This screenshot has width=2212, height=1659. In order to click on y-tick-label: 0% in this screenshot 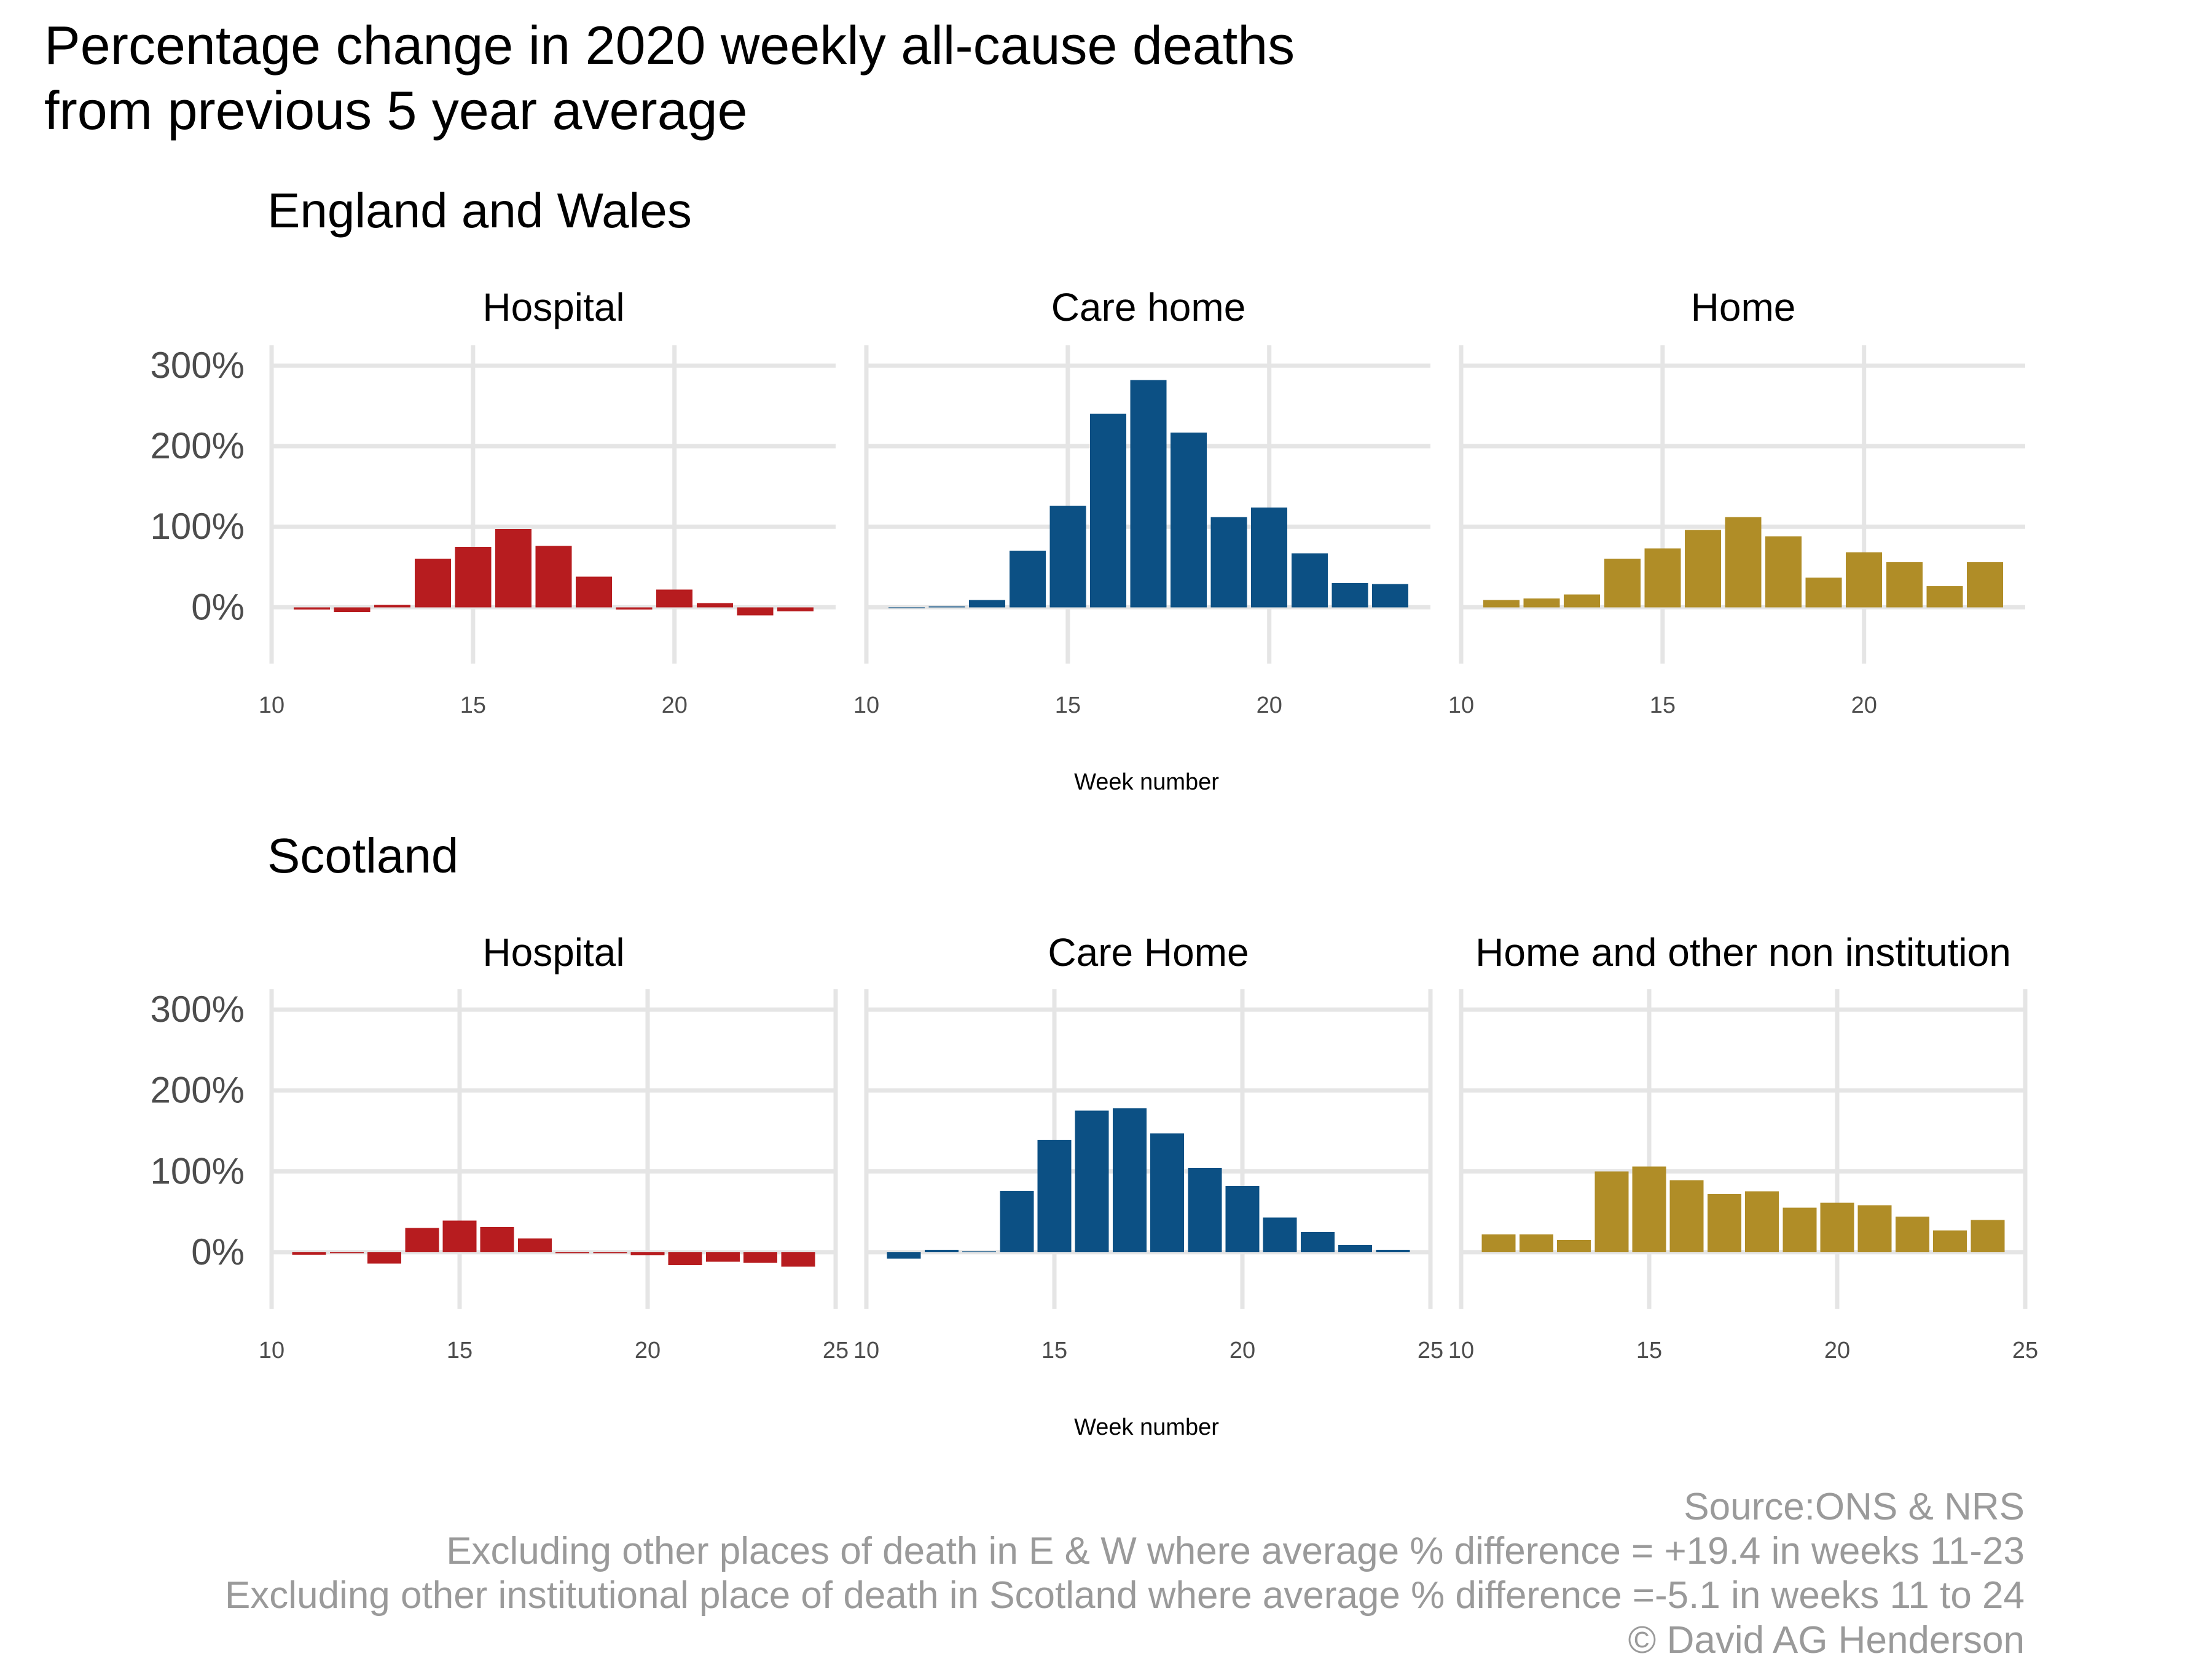, I will do `click(218, 606)`.